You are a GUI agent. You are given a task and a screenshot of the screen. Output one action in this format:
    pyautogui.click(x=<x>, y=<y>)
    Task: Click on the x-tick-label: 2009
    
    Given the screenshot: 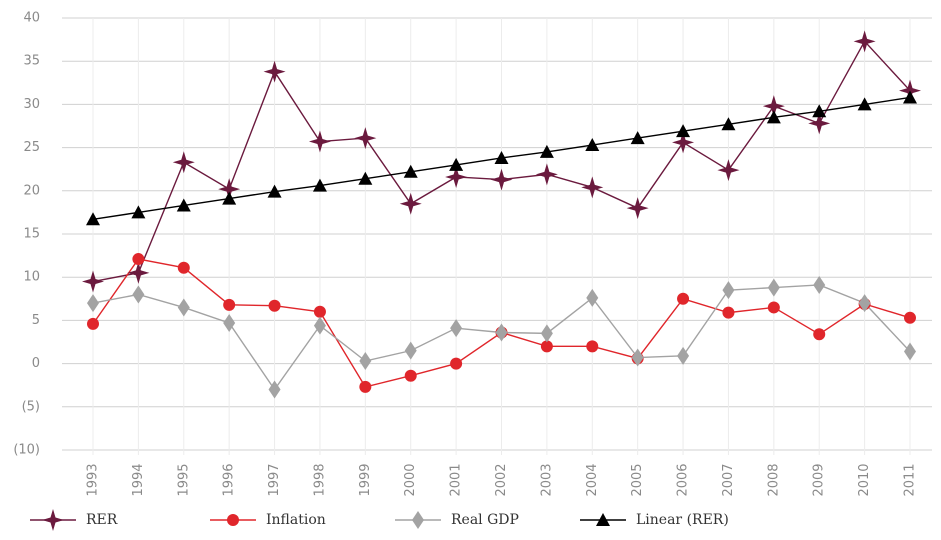 What is the action you would take?
    pyautogui.click(x=819, y=479)
    